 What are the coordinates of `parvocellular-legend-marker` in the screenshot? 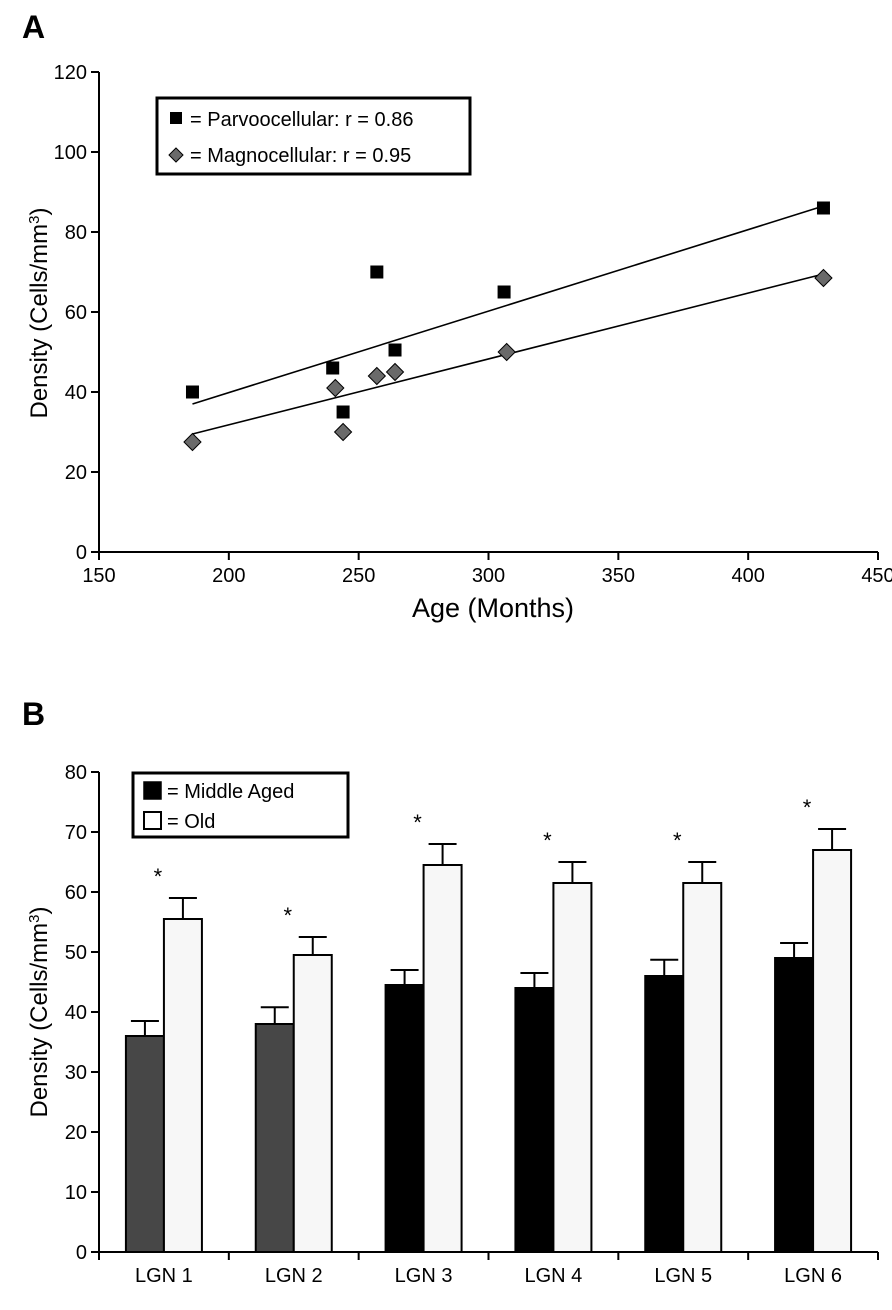 It's located at (176, 118).